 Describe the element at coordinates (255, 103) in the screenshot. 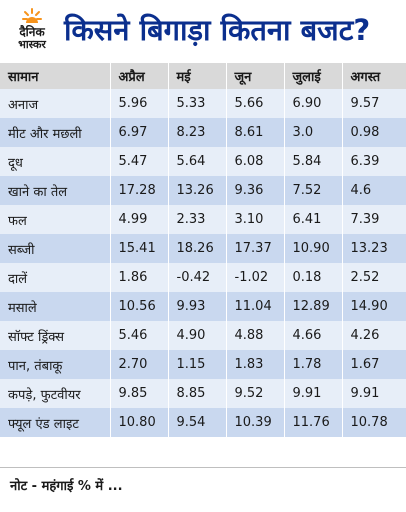

I see `value-cell: 5.66` at that location.